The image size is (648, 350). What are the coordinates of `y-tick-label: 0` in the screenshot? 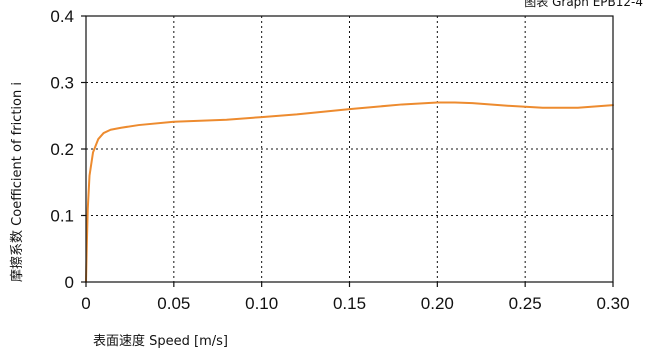 It's located at (69, 282).